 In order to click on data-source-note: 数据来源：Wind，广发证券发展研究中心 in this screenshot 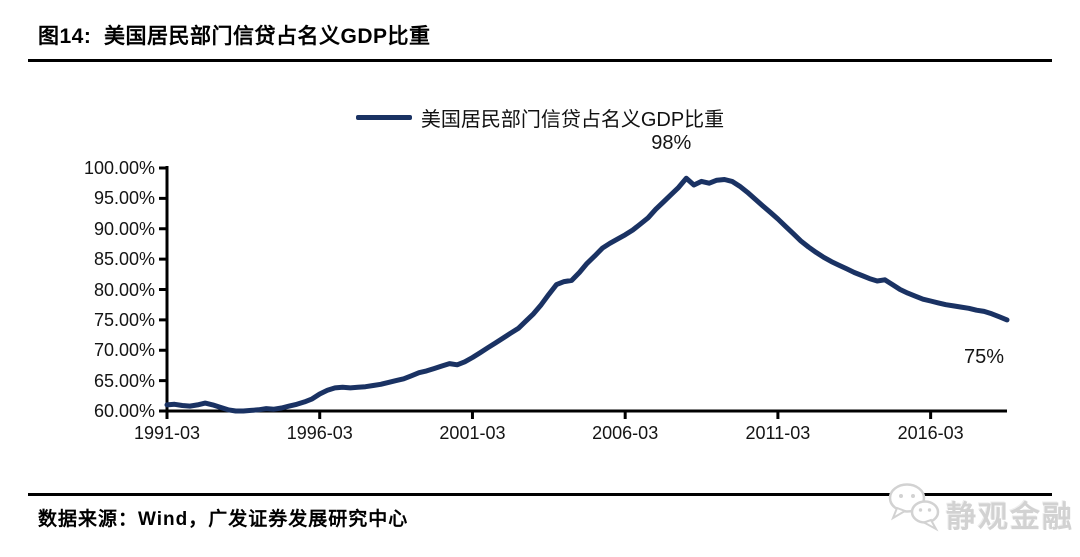, I will do `click(223, 519)`.